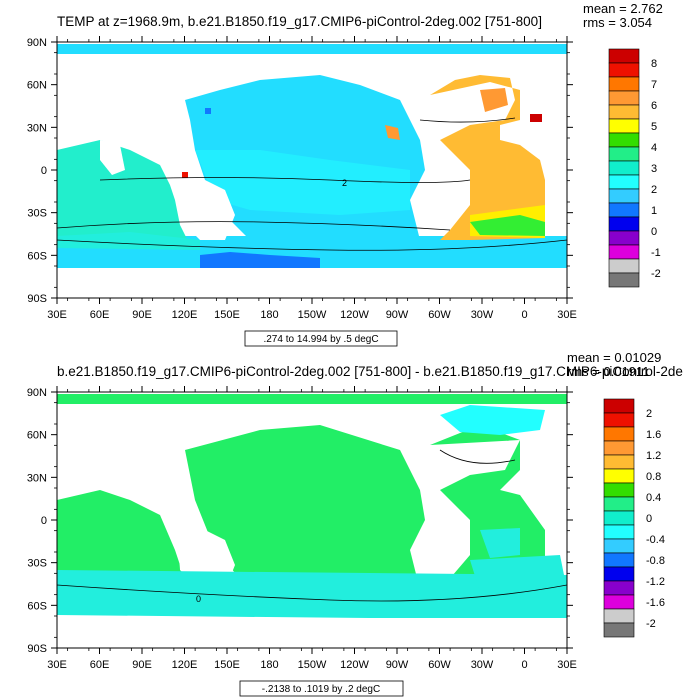  I want to click on colorbar-label: 1.2, so click(653, 456).